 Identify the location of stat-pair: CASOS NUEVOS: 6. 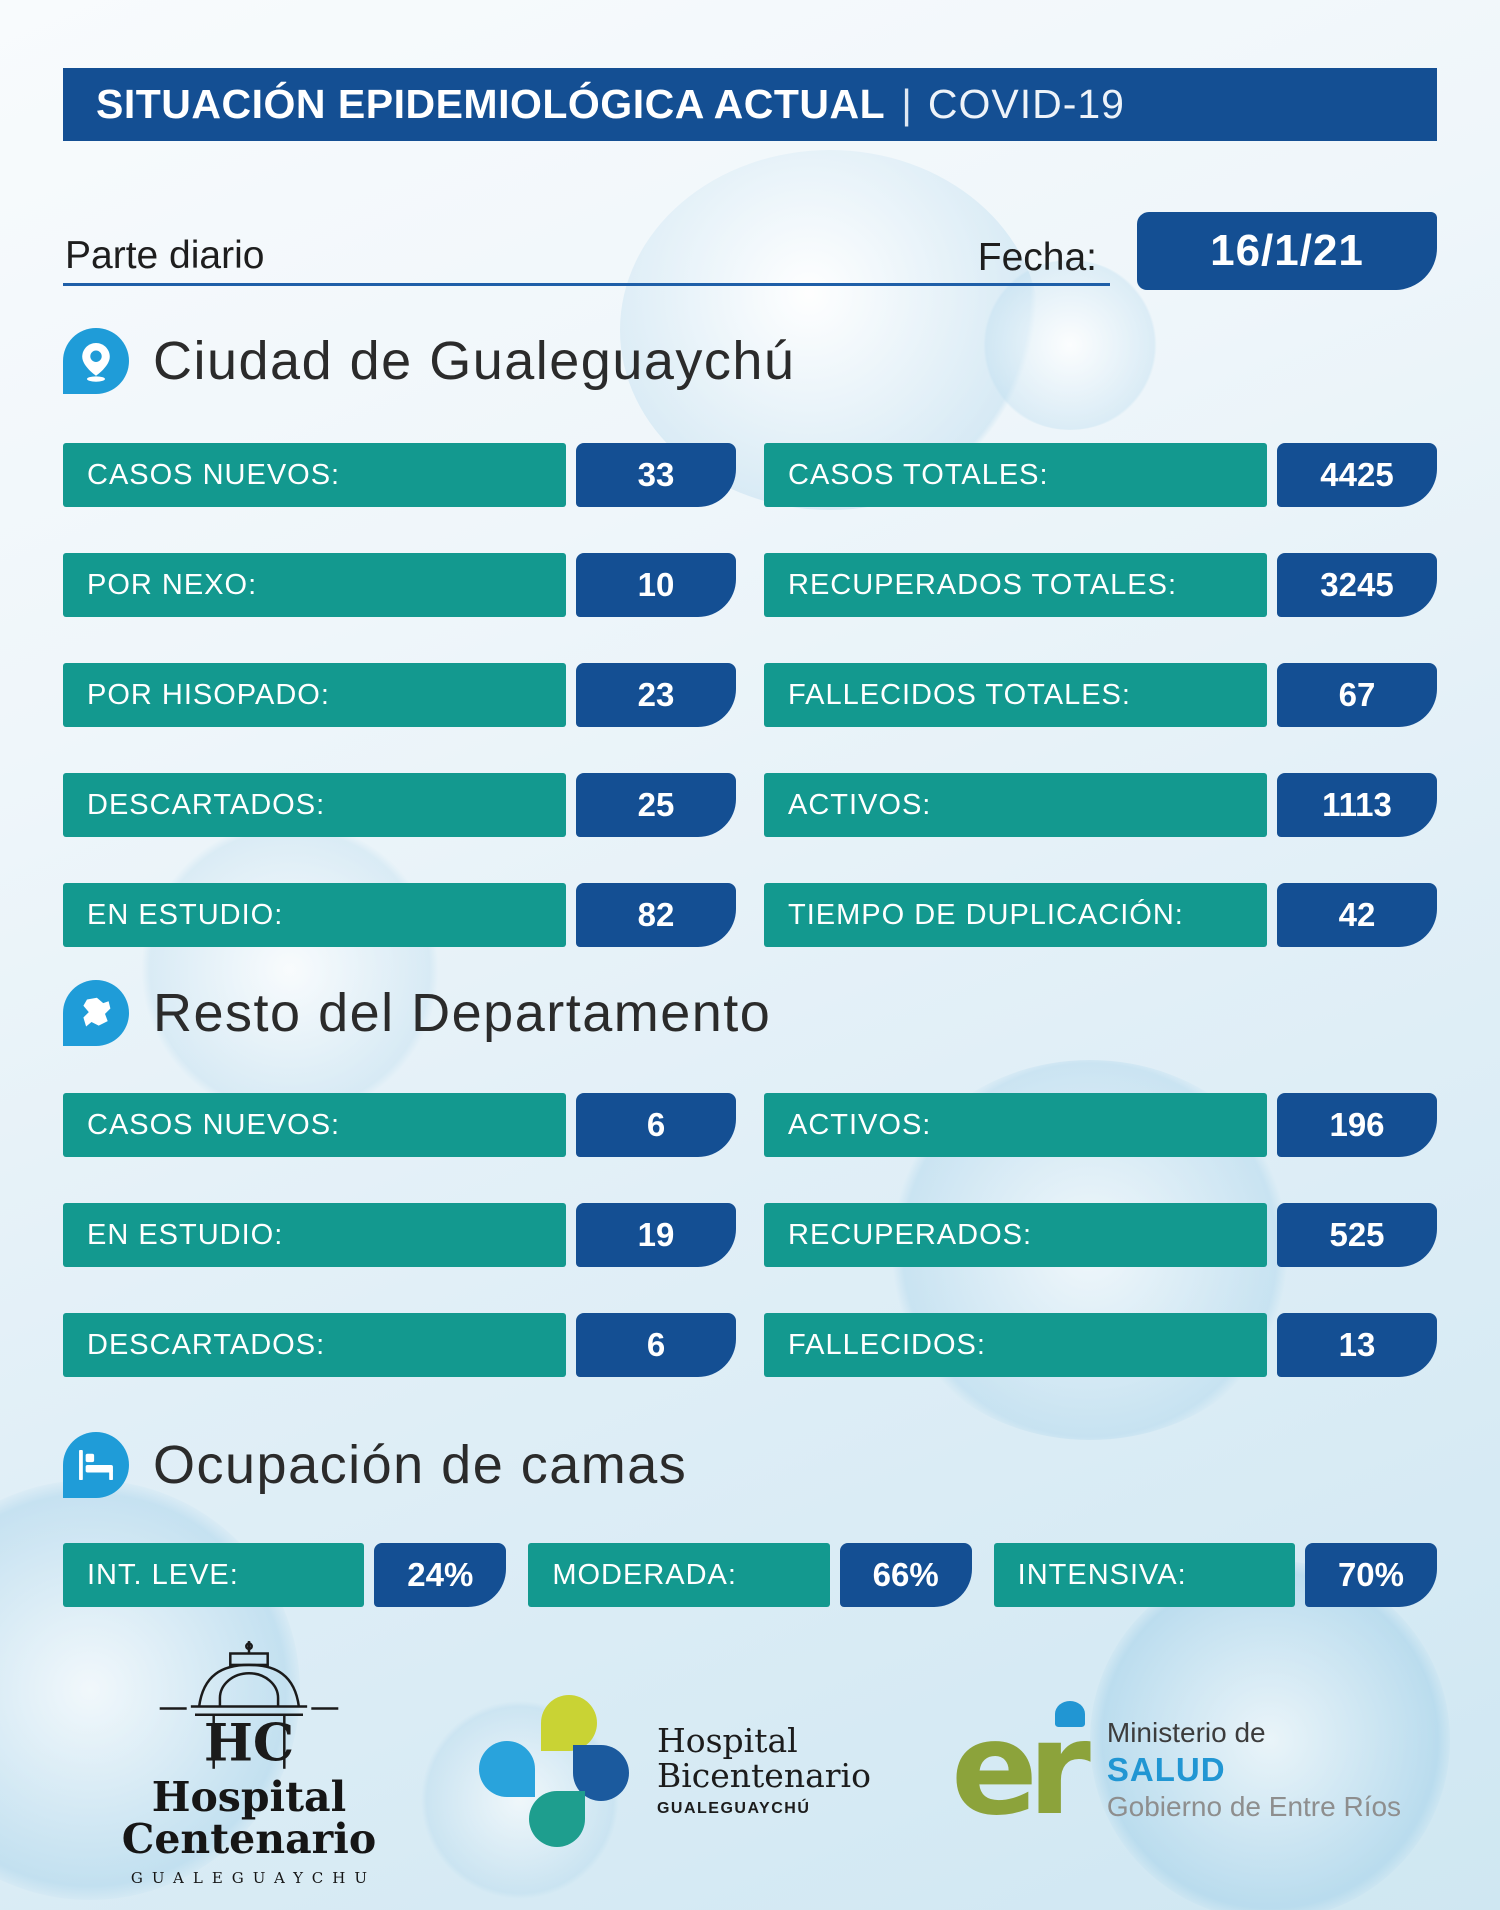
(399, 1125).